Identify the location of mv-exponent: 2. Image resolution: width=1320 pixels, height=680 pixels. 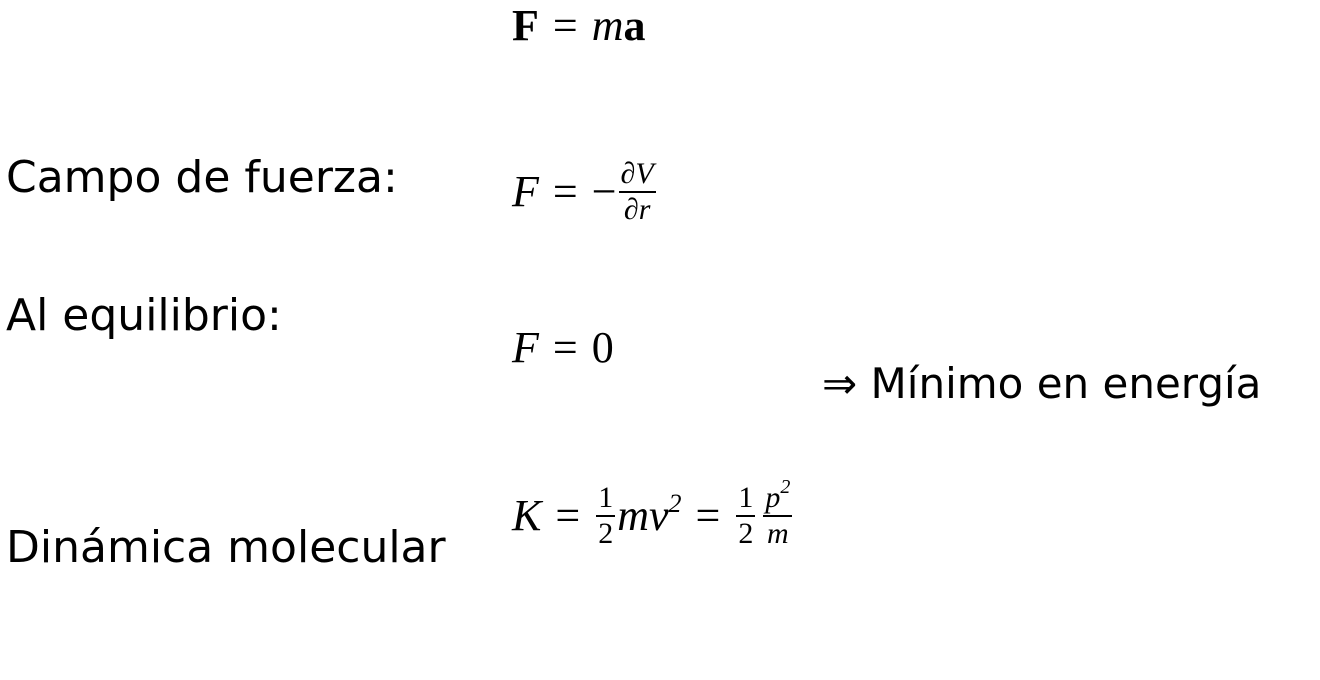
(675, 503).